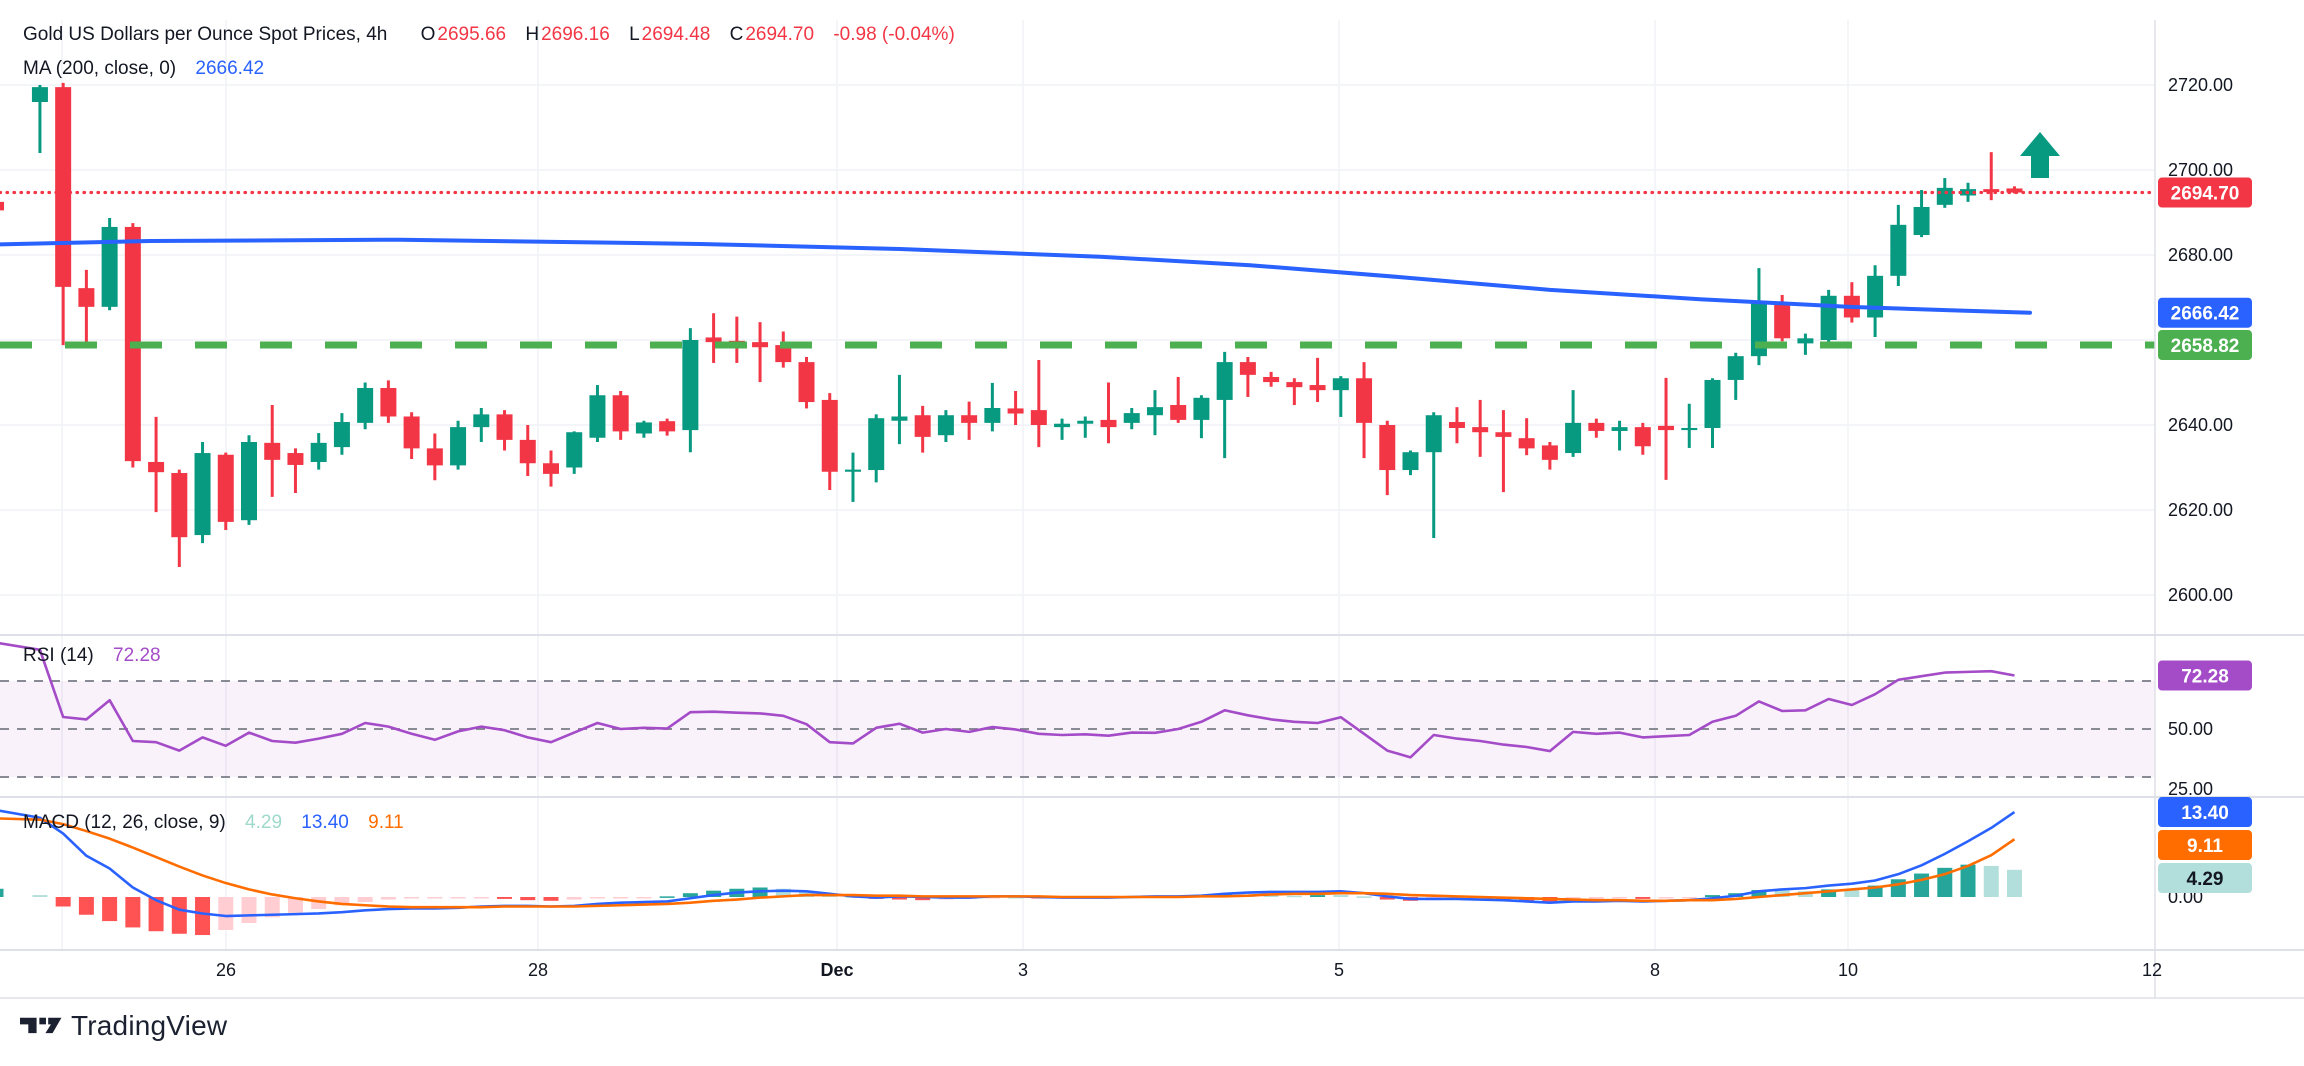  I want to click on macd-badge-text: 9.11, so click(2205, 846).